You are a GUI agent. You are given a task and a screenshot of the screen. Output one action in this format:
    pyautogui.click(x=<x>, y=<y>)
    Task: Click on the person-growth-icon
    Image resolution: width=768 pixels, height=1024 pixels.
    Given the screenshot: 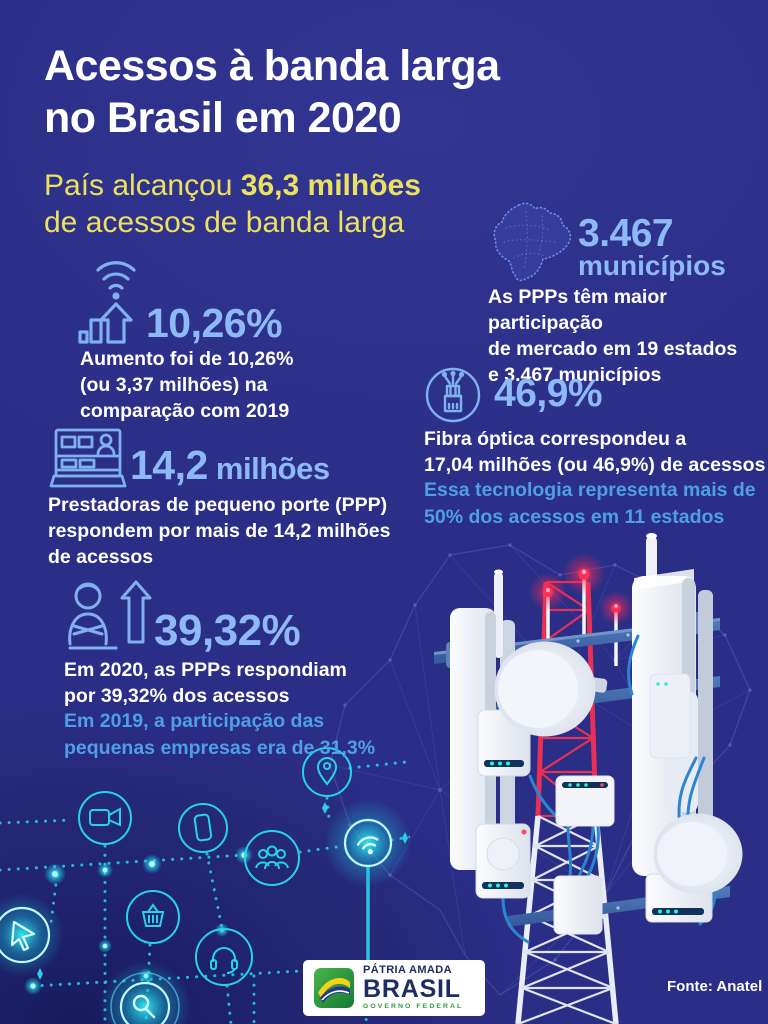 What is the action you would take?
    pyautogui.click(x=110, y=615)
    